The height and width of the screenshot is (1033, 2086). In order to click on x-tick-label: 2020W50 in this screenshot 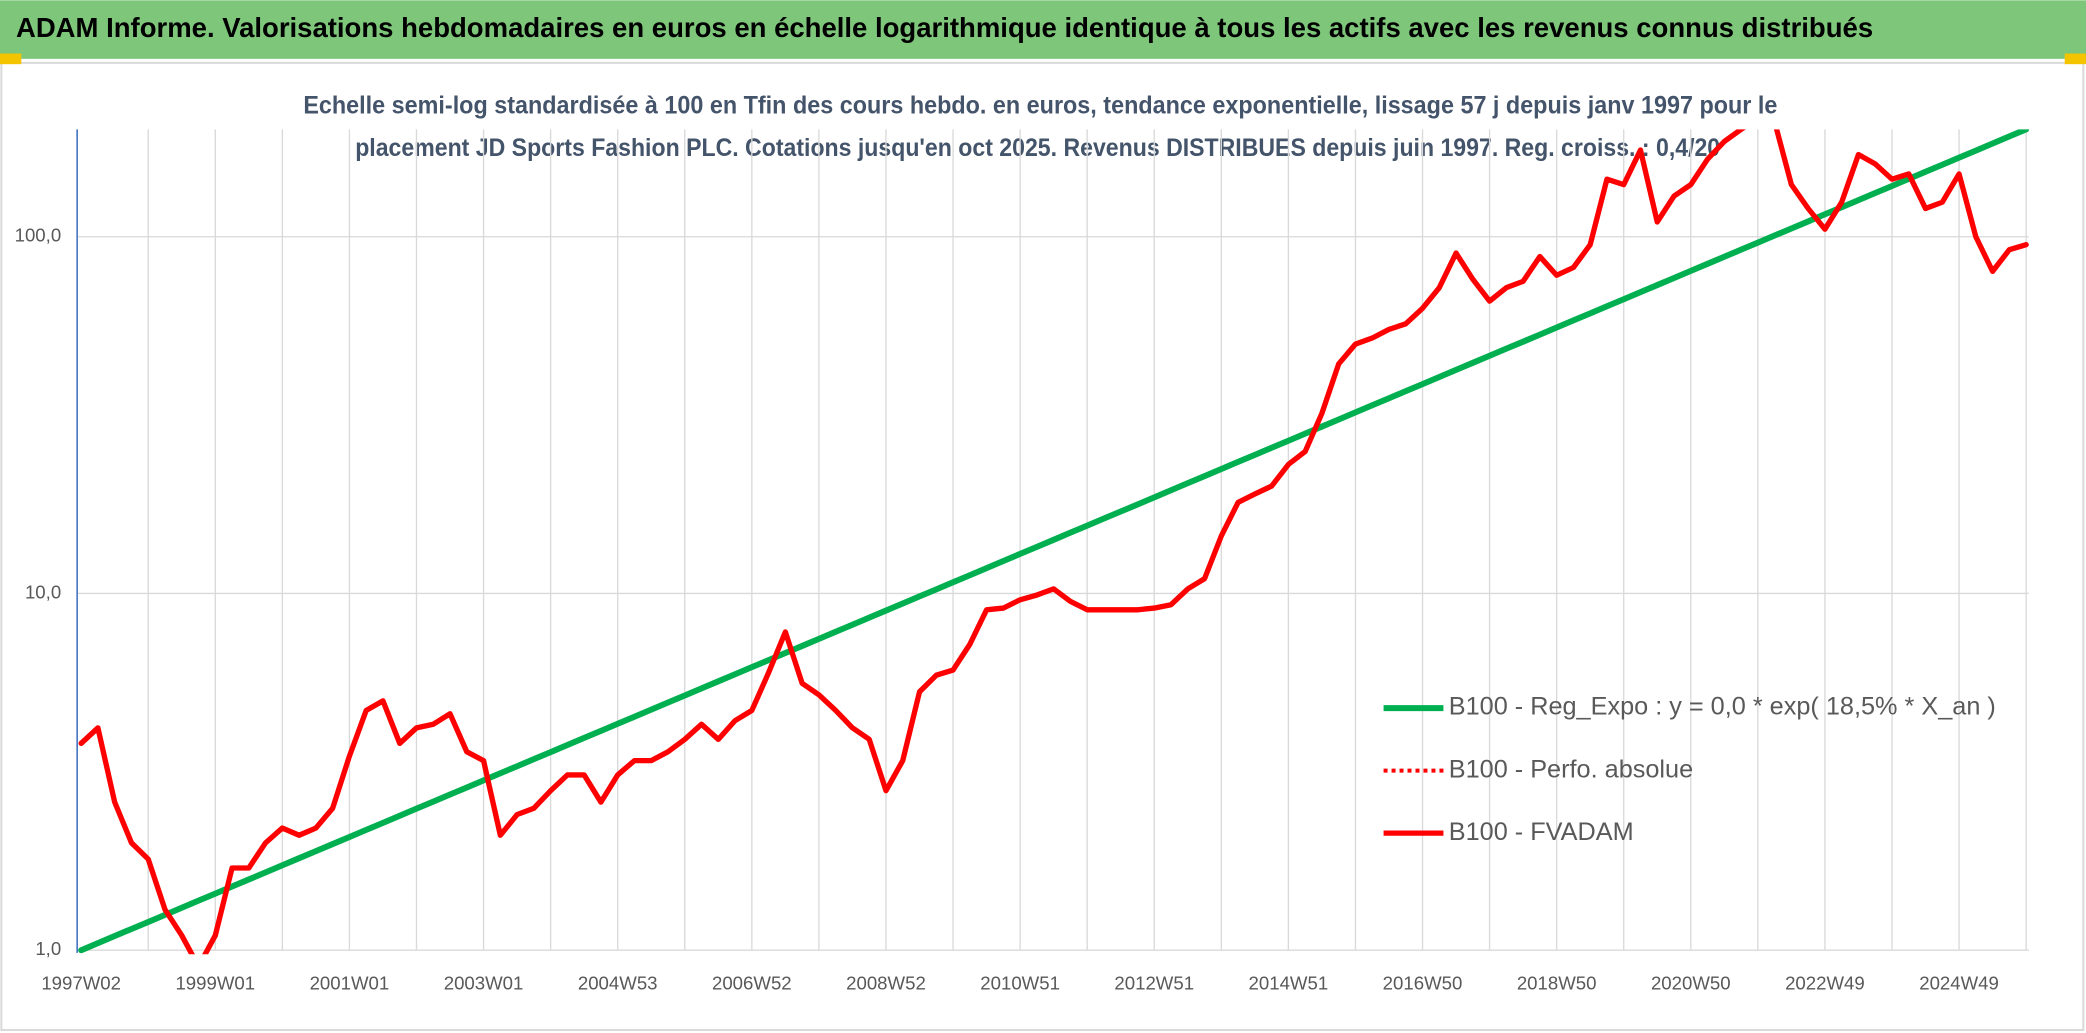, I will do `click(1691, 983)`.